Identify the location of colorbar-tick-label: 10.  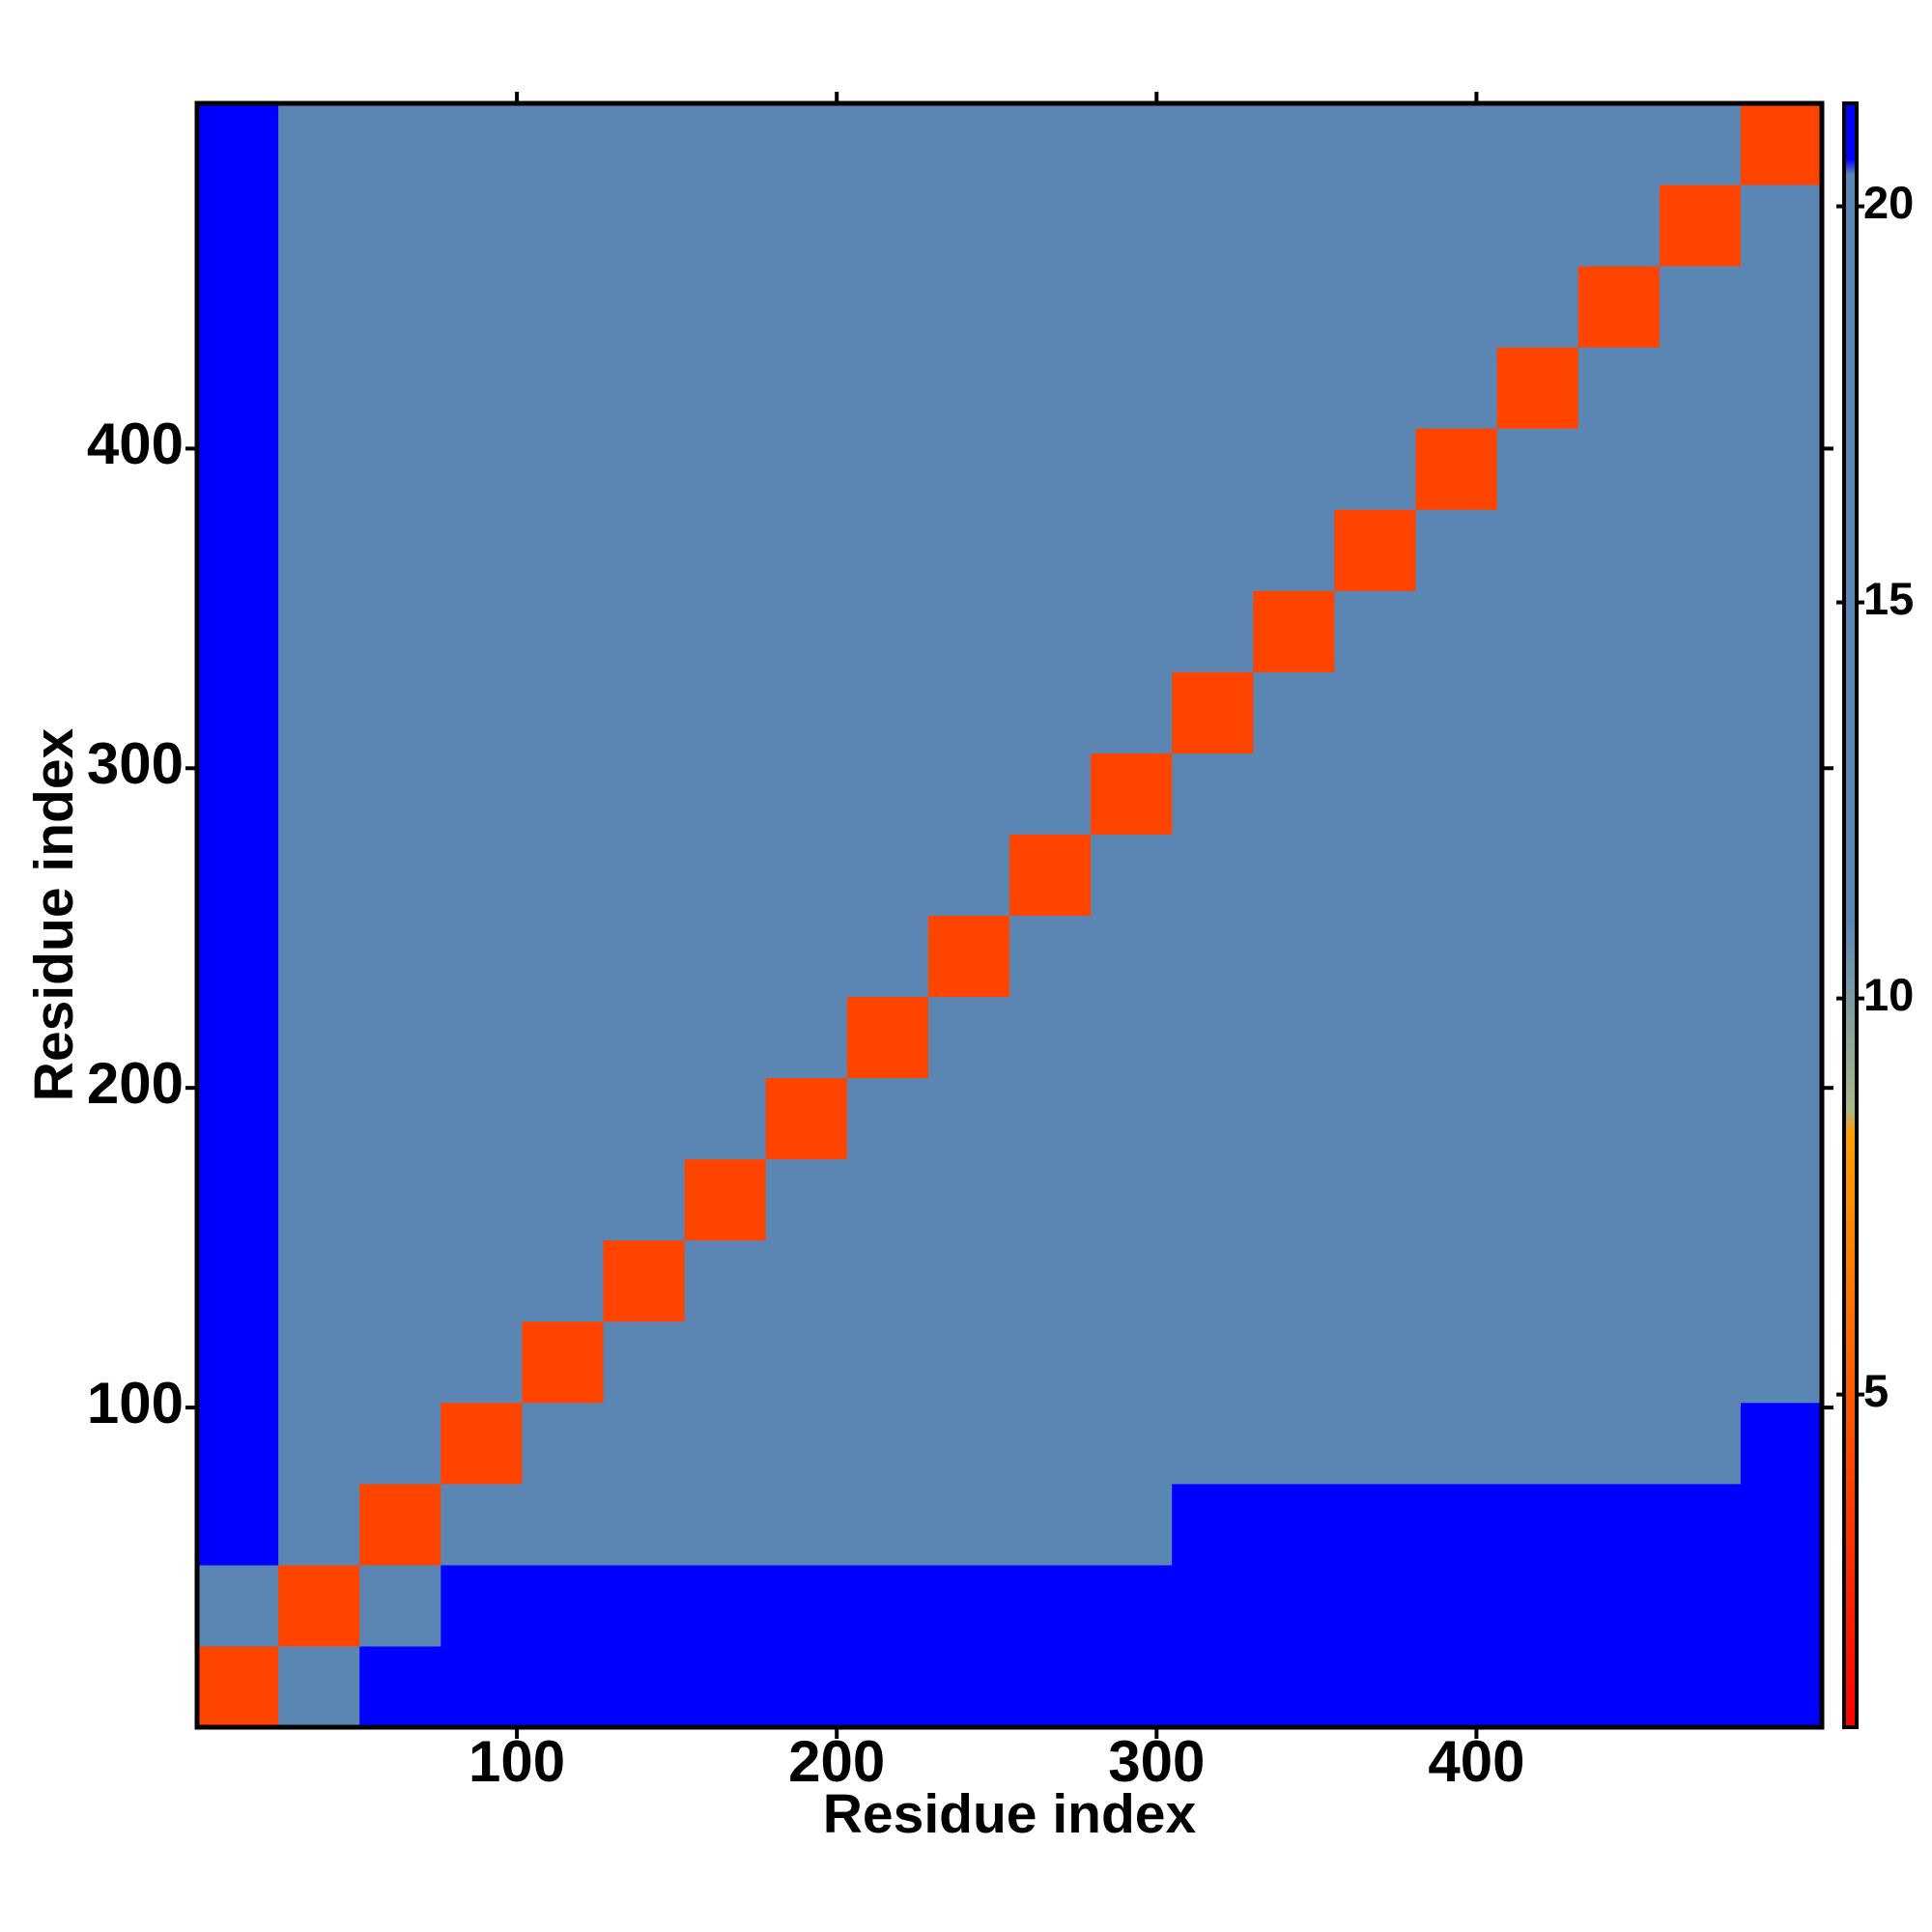
(1888, 995).